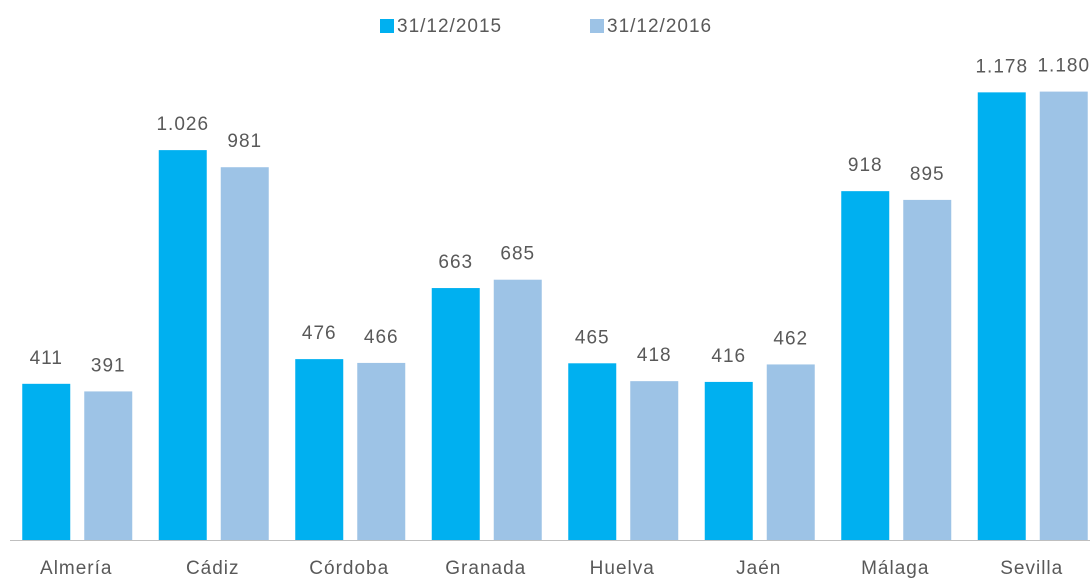  I want to click on data-label: 391, so click(108, 365).